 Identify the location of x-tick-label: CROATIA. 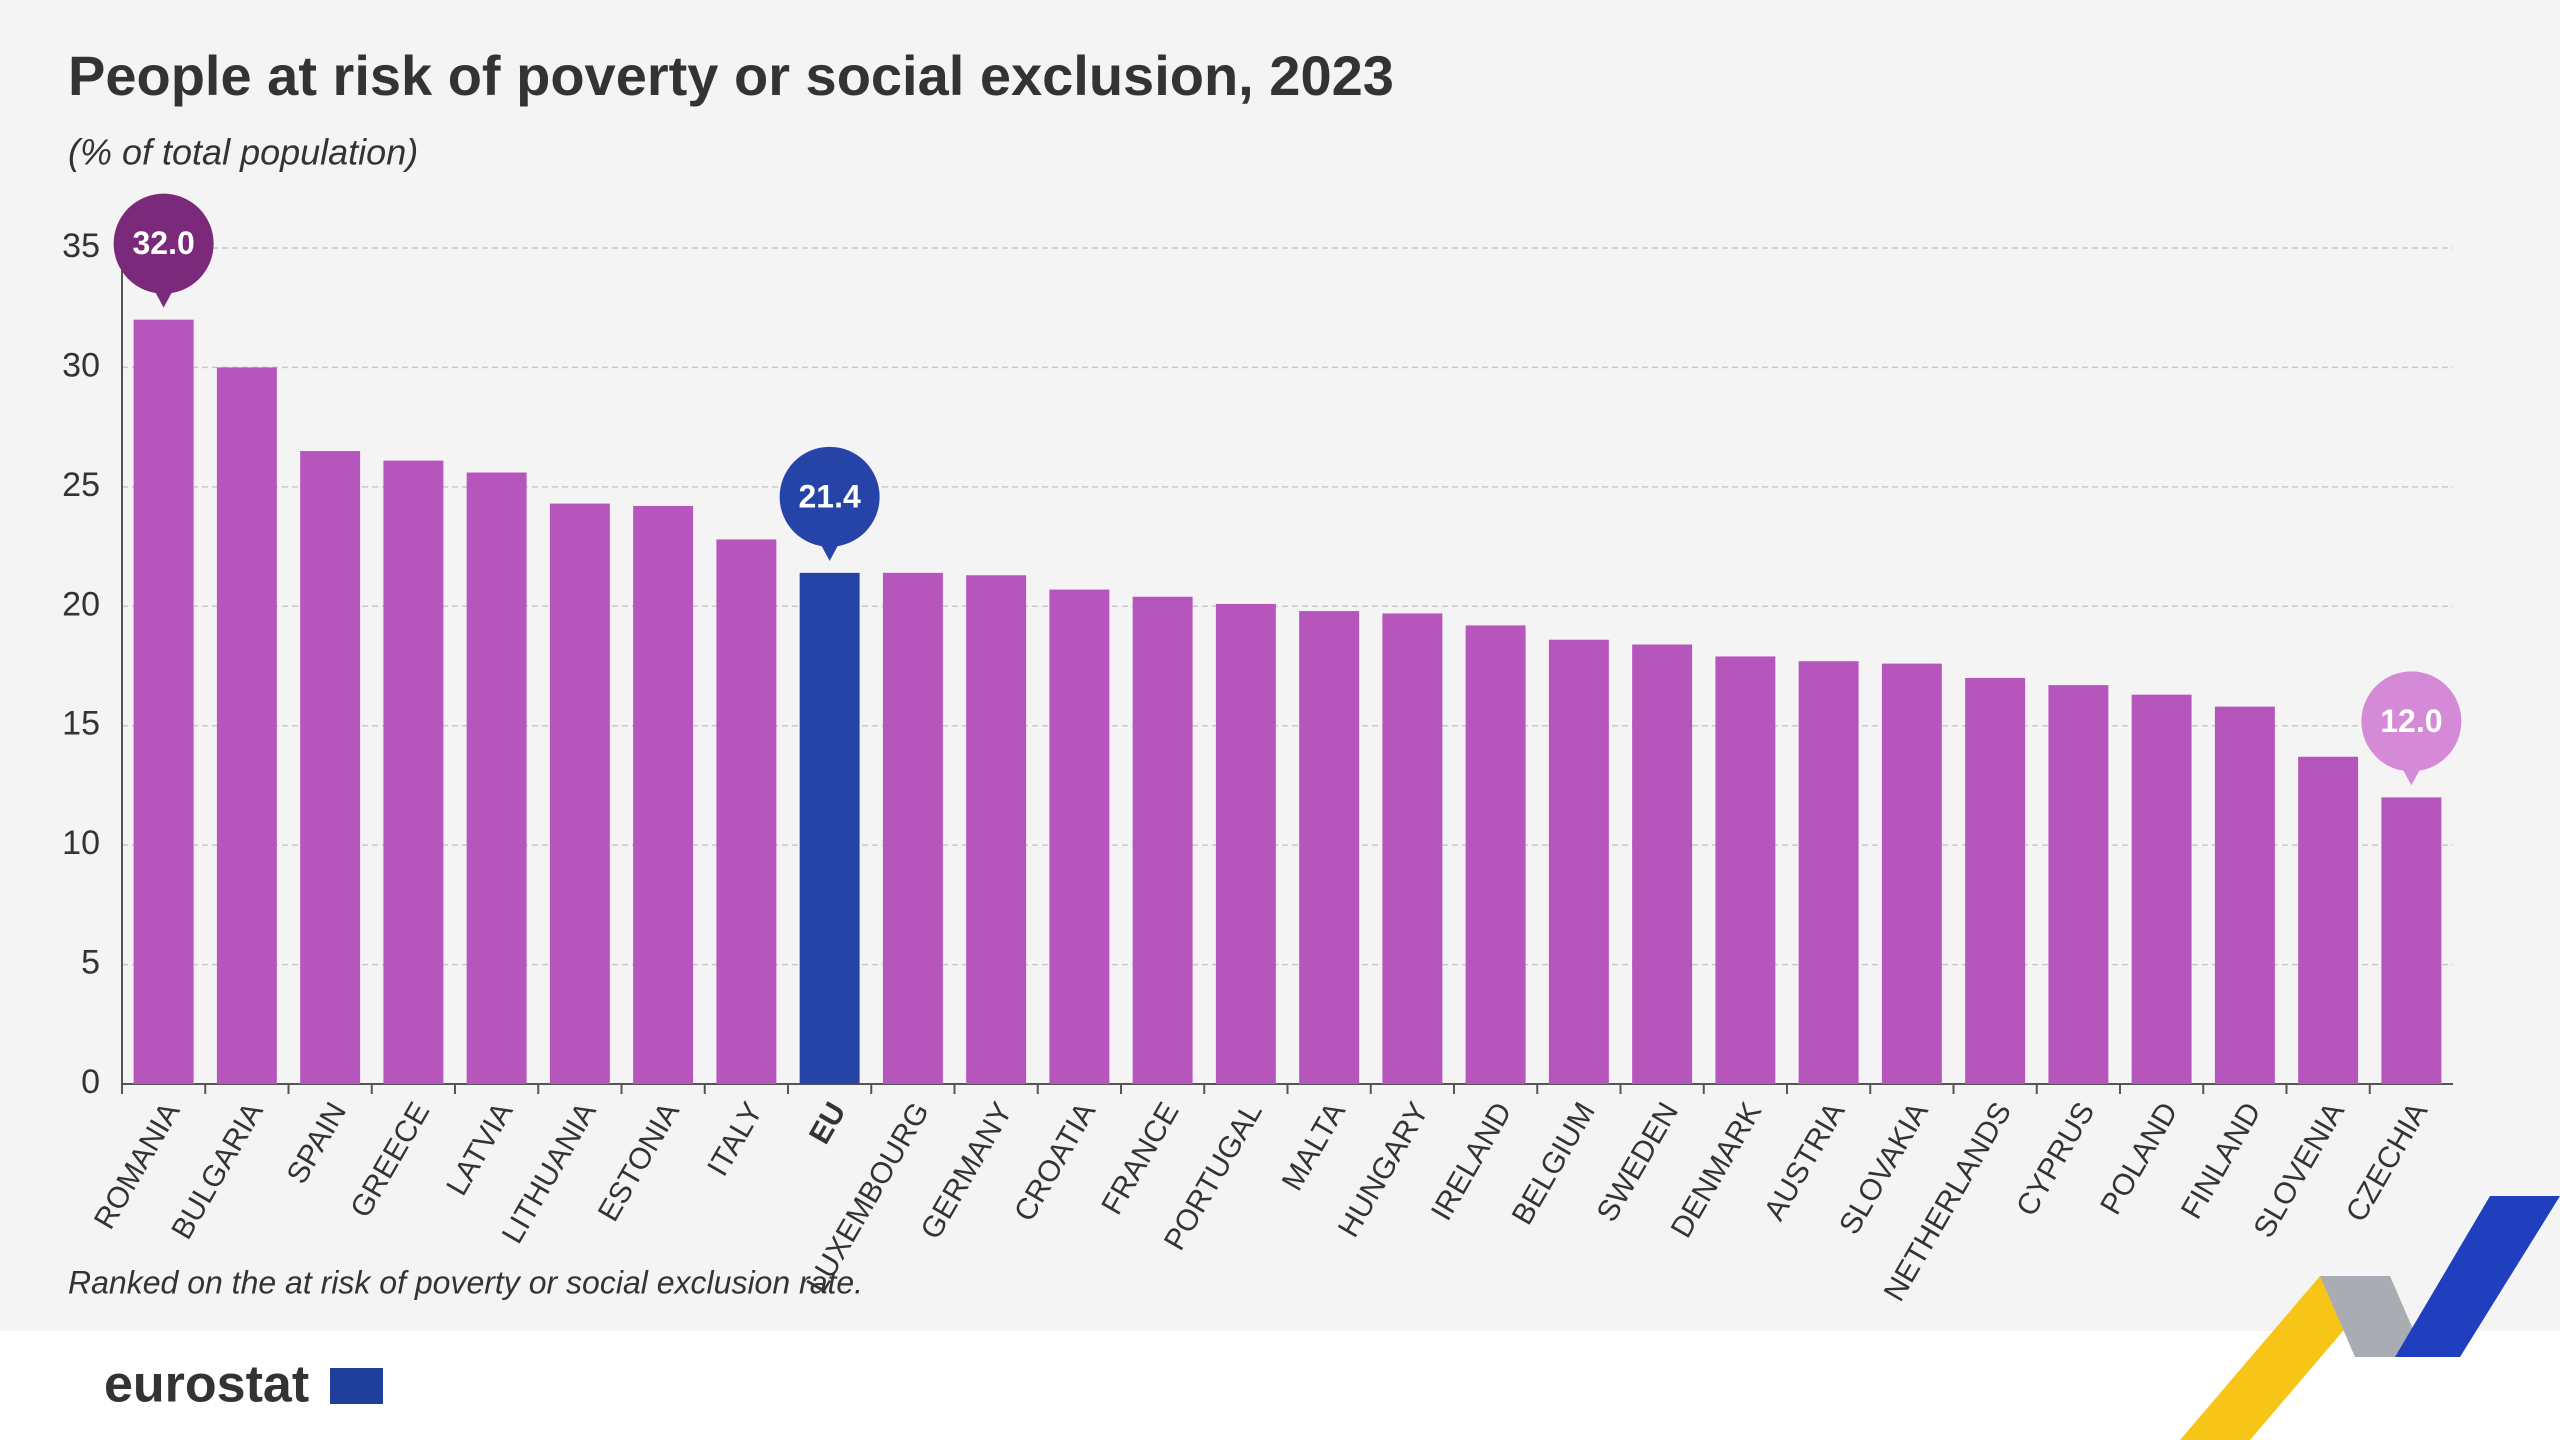
(1055, 1162).